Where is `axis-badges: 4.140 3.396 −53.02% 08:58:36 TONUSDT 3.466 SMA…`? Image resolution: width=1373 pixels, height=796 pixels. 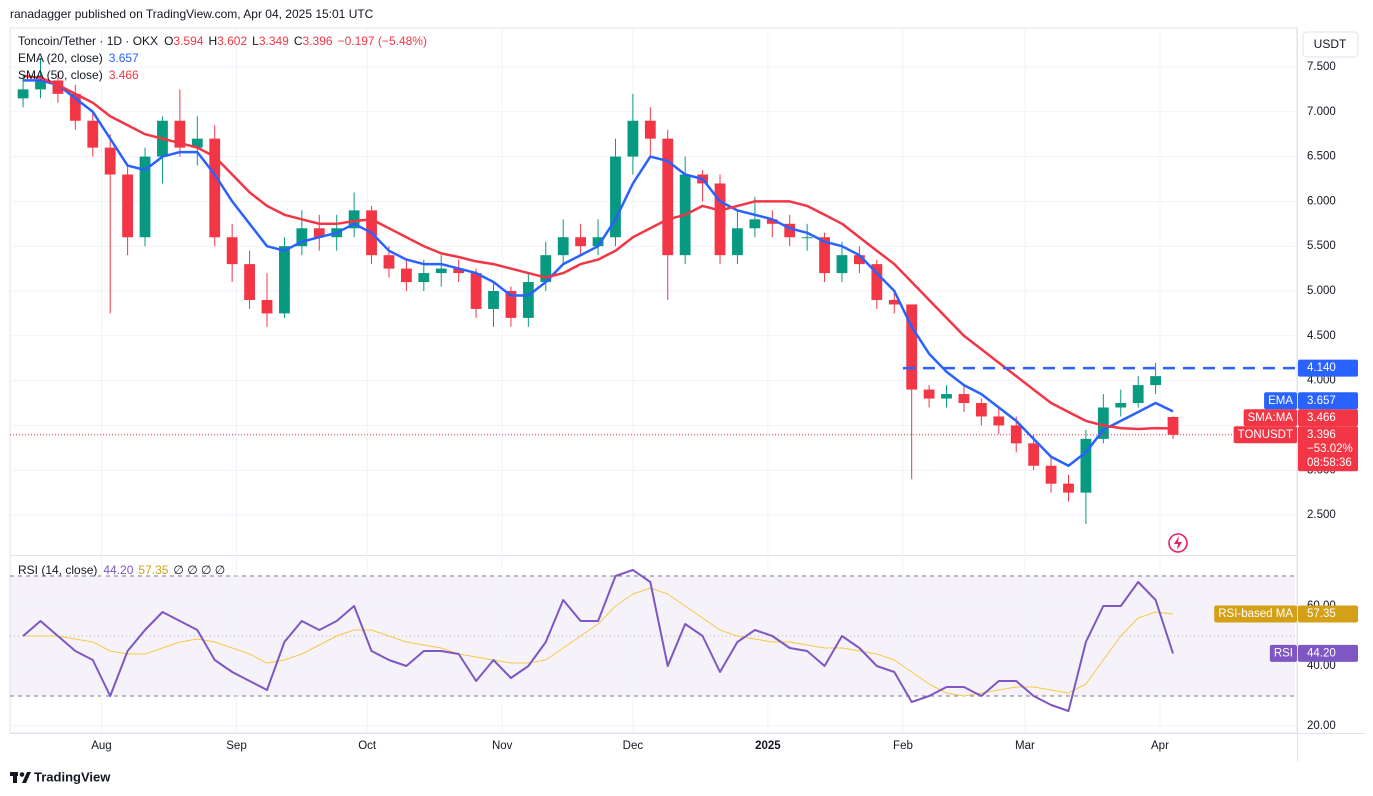
axis-badges: 4.140 3.396 −53.02% 08:58:36 TONUSDT 3.466 SMA… is located at coordinates (1286, 510).